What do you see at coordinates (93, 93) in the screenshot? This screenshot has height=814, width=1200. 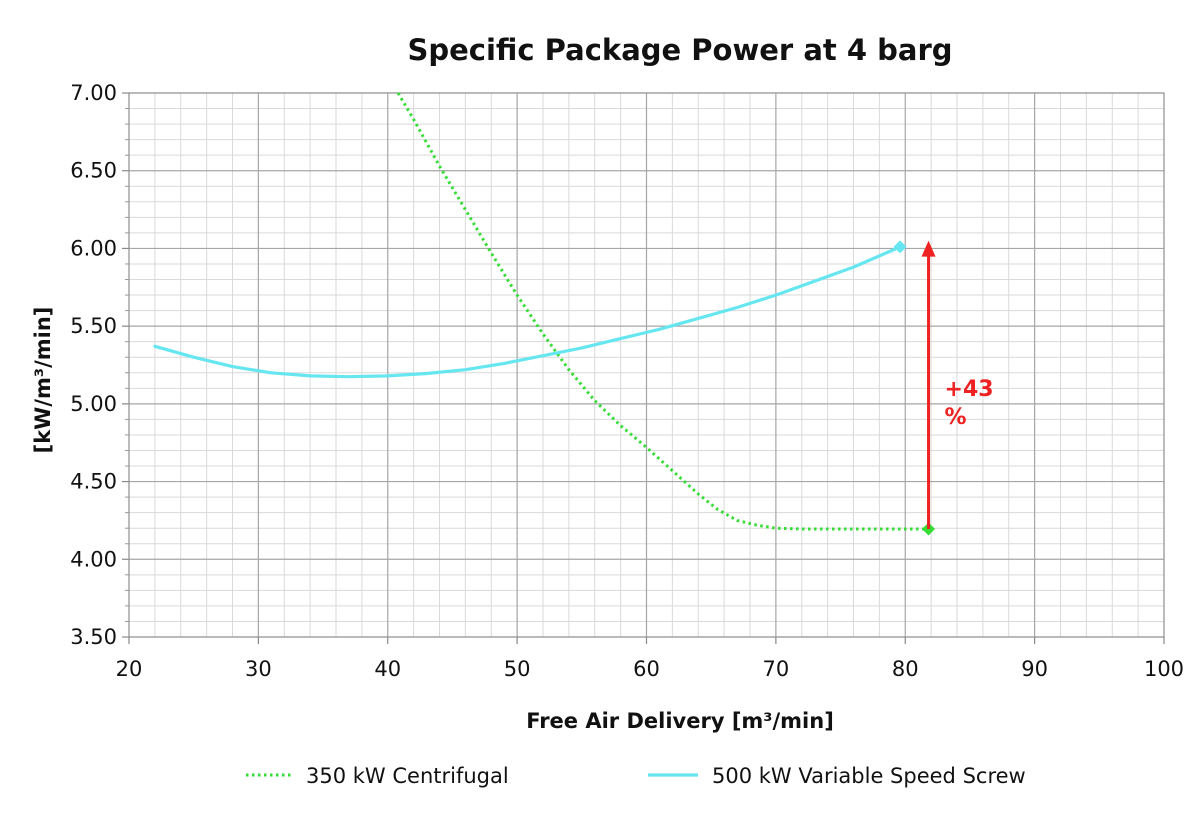 I see `y-tick-label: 7.00` at bounding box center [93, 93].